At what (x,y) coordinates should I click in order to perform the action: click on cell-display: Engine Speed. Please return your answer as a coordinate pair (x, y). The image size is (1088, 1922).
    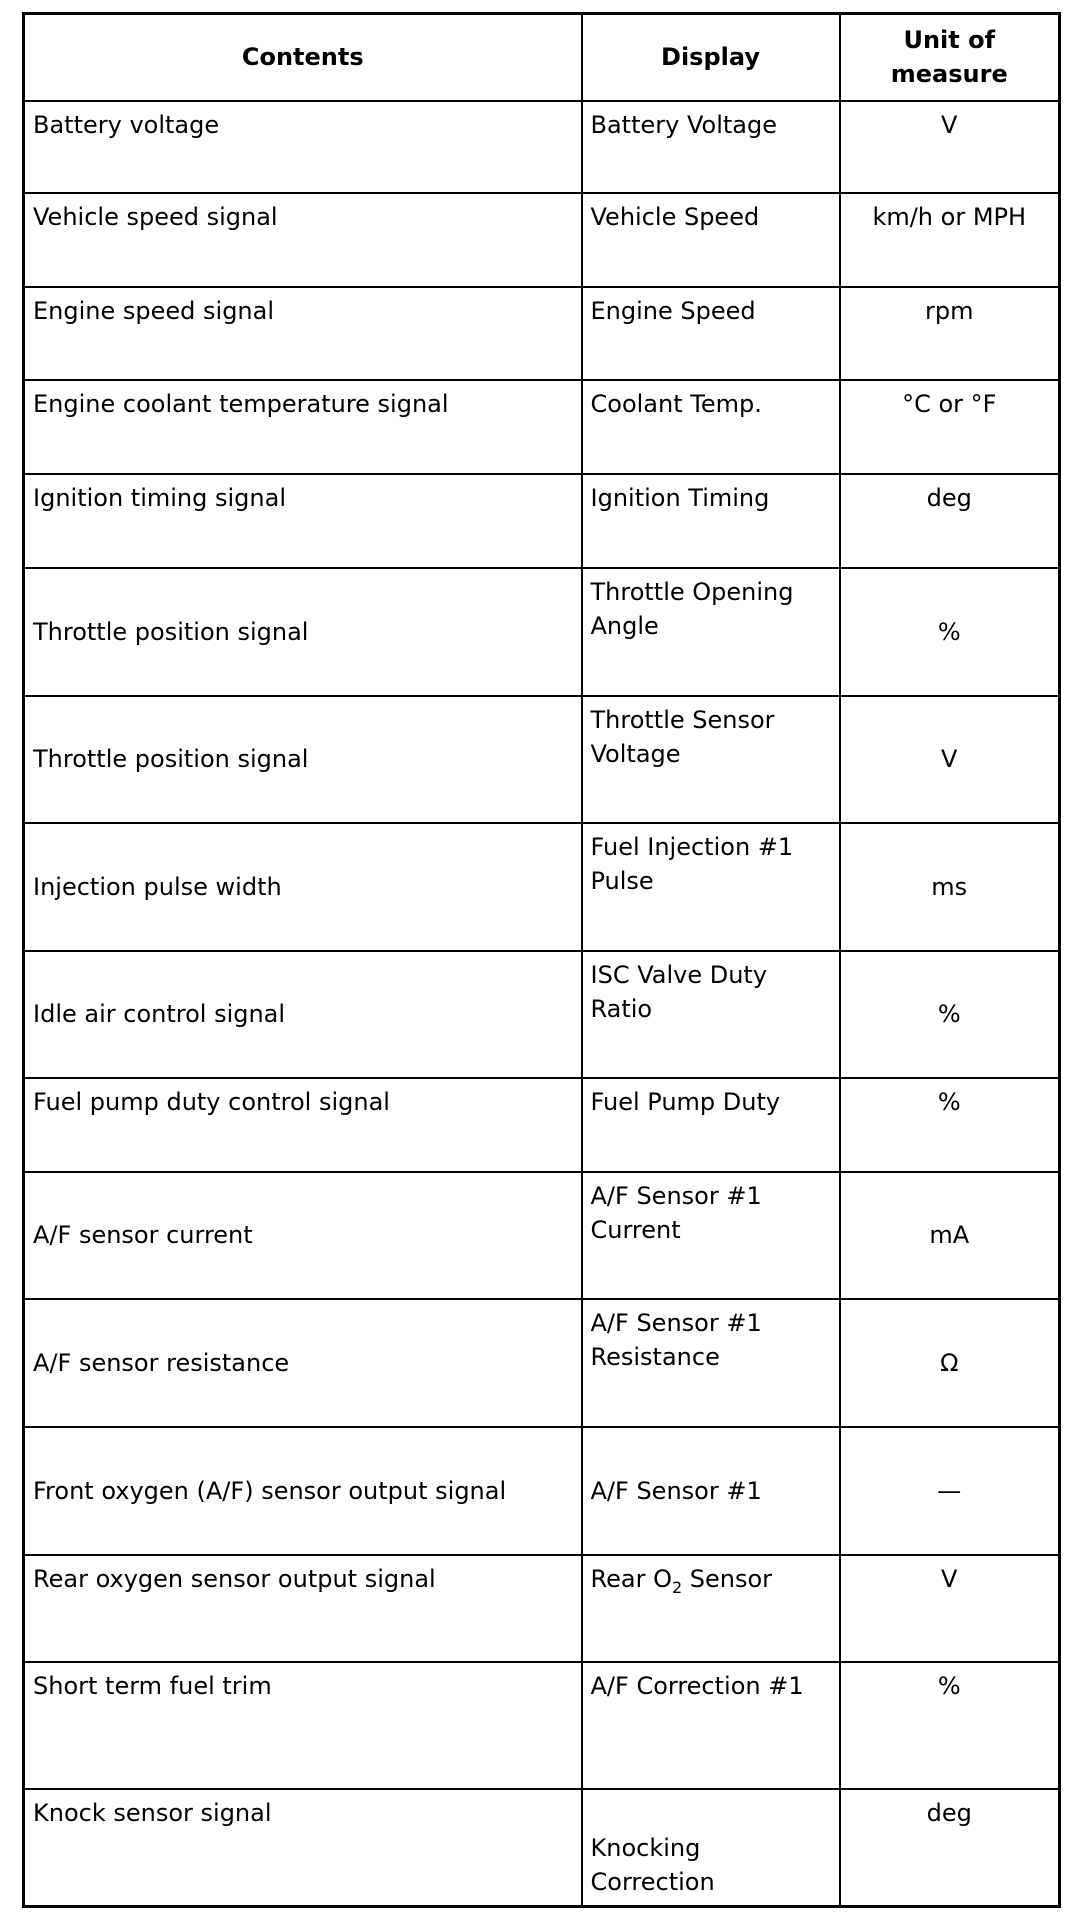
    Looking at the image, I should click on (710, 333).